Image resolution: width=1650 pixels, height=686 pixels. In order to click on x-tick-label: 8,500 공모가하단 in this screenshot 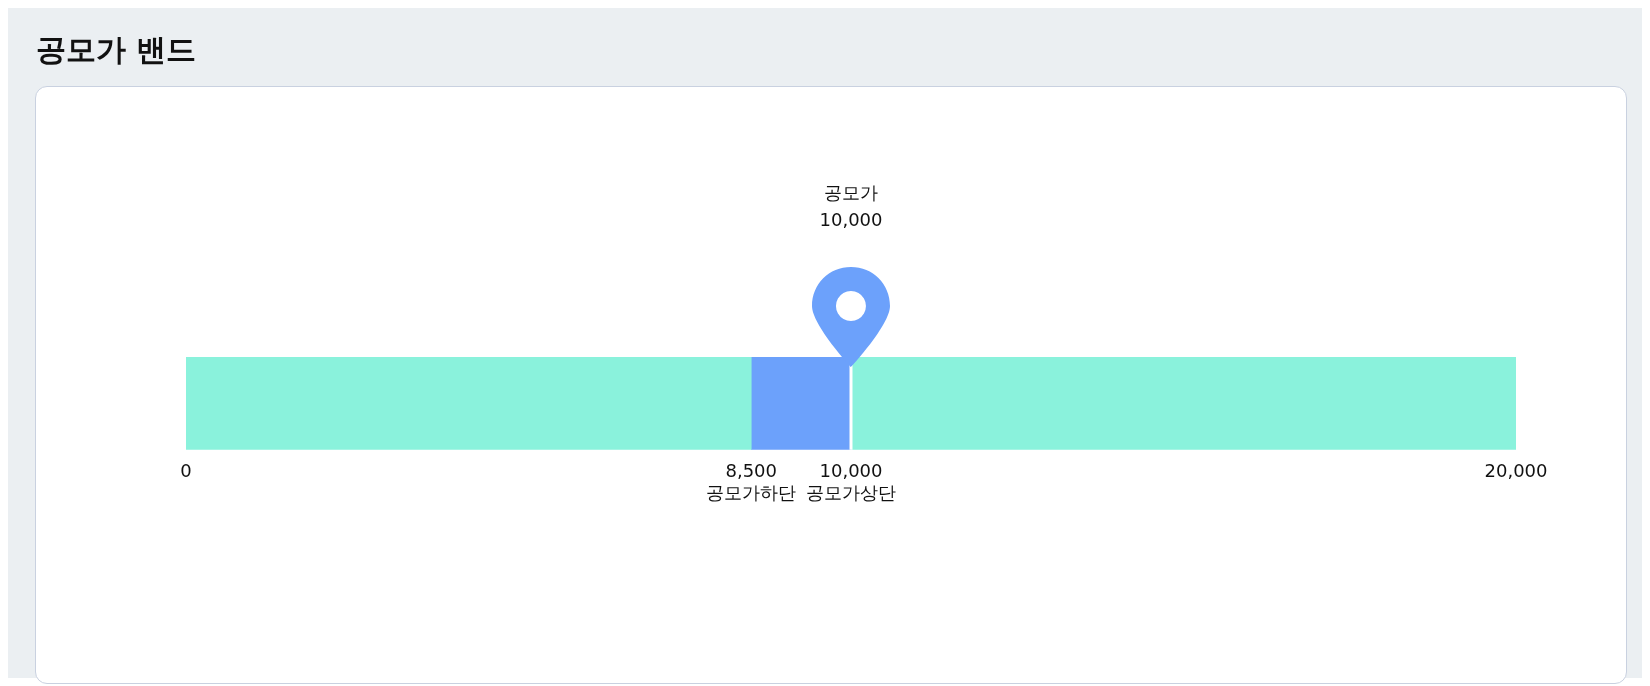, I will do `click(751, 481)`.